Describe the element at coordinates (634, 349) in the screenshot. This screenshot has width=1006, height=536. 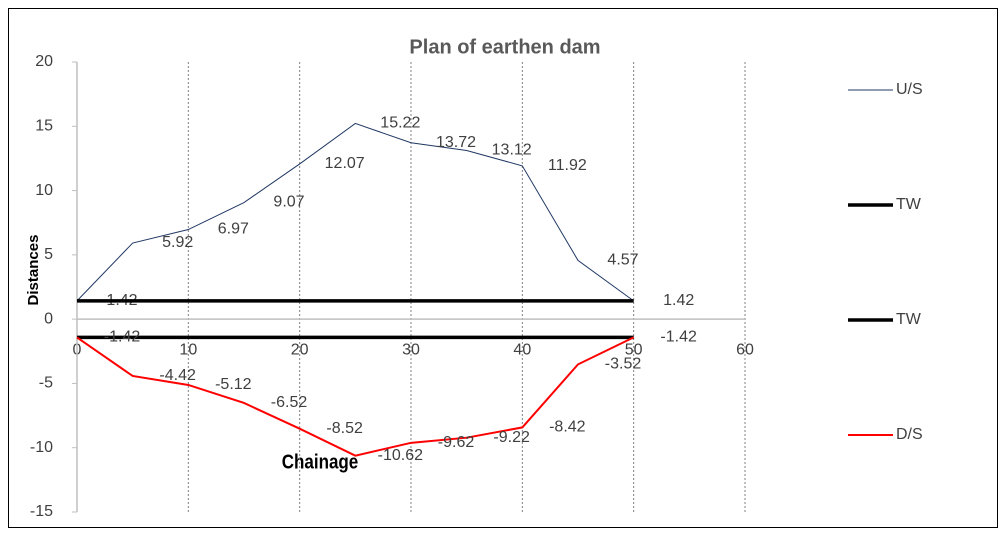
I see `x-tick-label: 50` at that location.